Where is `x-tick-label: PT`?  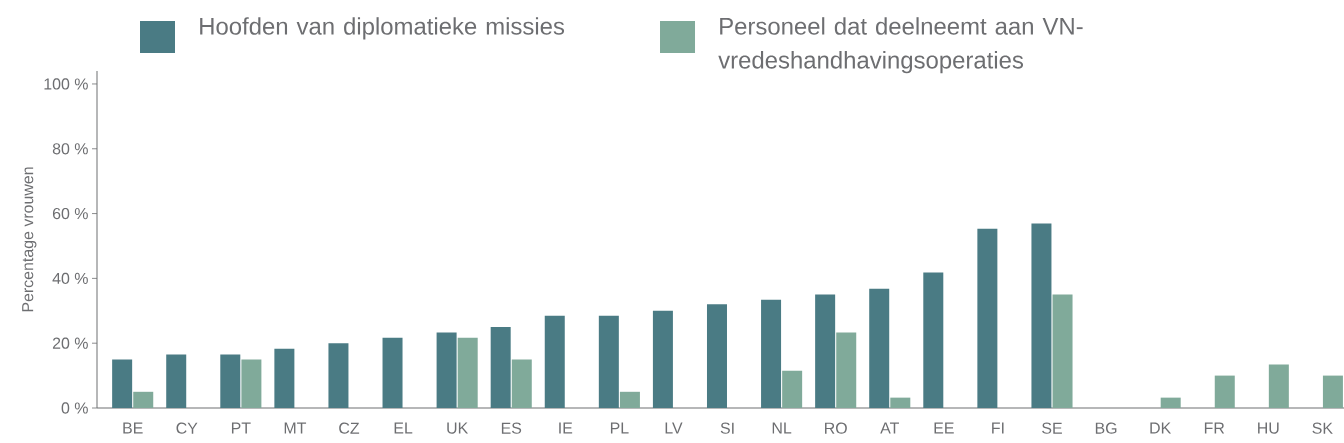 x-tick-label: PT is located at coordinates (241, 428).